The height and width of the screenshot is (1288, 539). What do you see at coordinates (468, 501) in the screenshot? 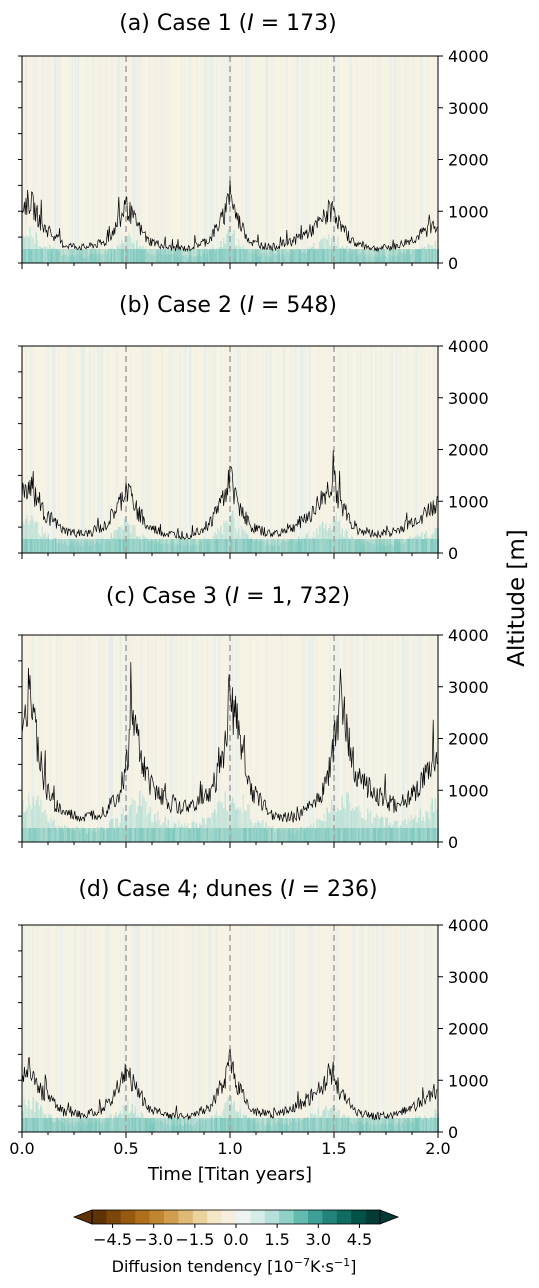
I see `y-tick-label: 1000` at bounding box center [468, 501].